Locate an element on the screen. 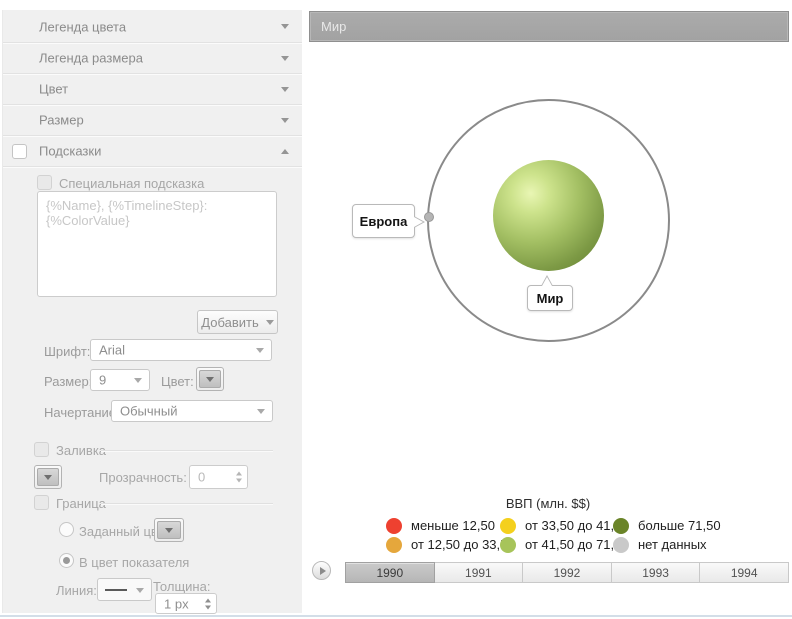  timeline: 1990 1991 1992 1993 1994 is located at coordinates (567, 572).